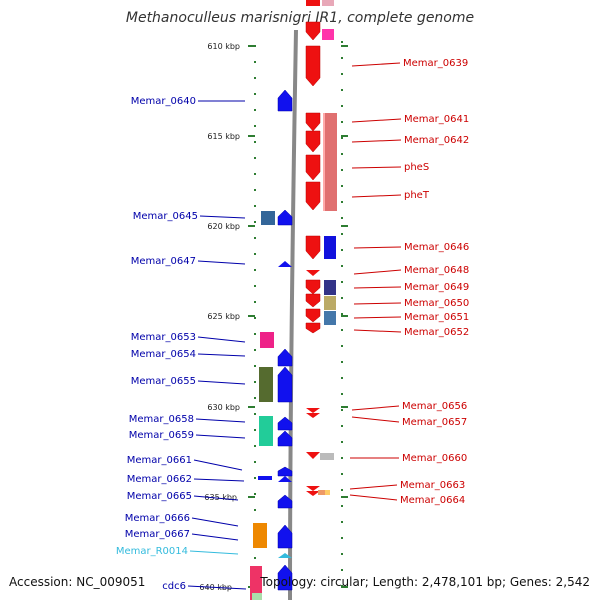  I want to click on reverse-gene-label: Memar_R0014, so click(152, 551).